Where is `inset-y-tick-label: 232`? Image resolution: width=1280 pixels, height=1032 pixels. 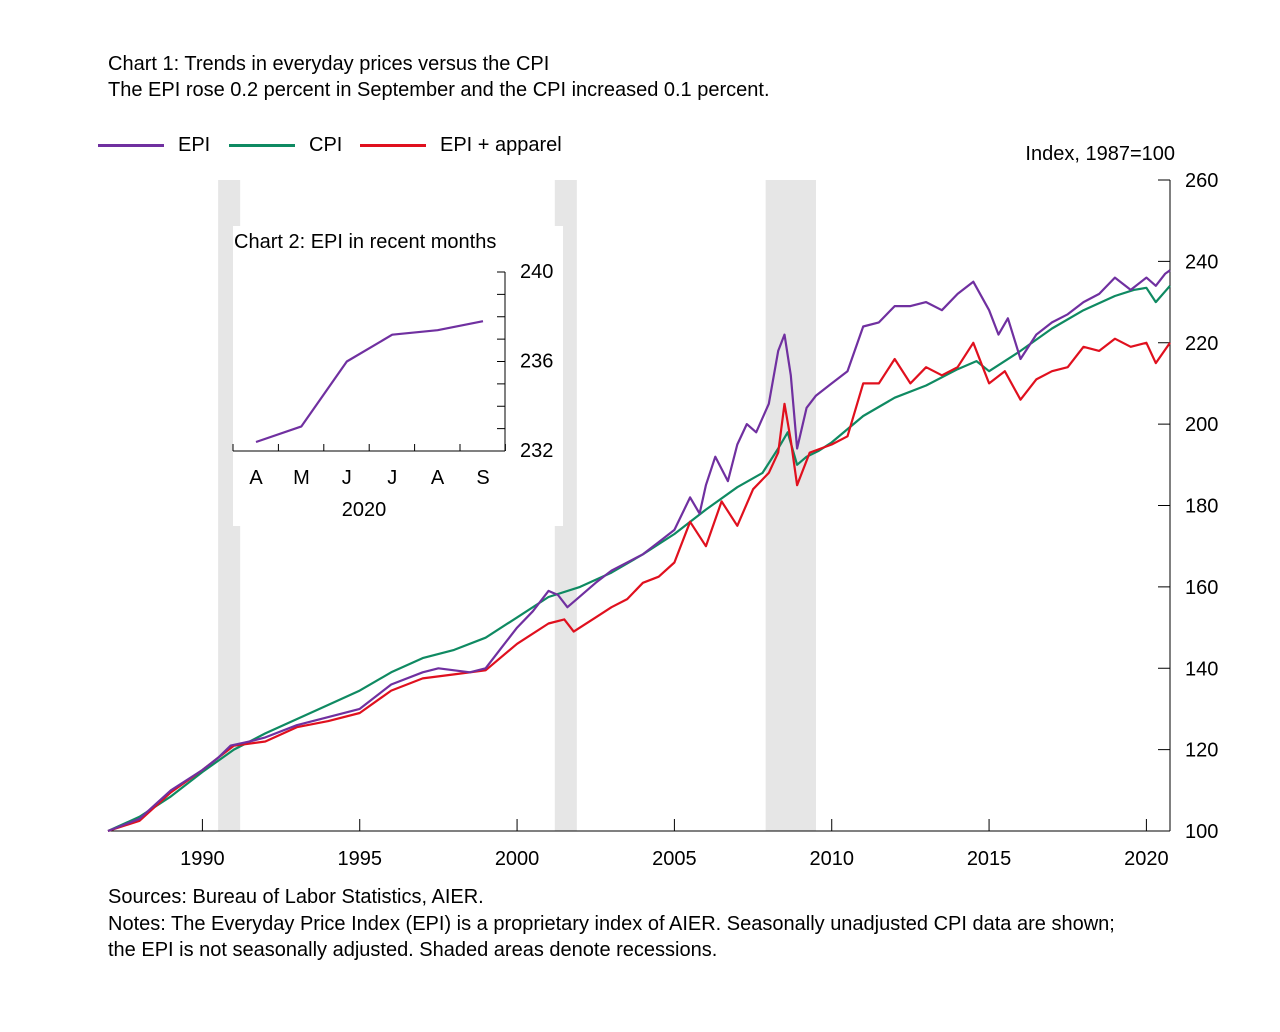 inset-y-tick-label: 232 is located at coordinates (536, 451).